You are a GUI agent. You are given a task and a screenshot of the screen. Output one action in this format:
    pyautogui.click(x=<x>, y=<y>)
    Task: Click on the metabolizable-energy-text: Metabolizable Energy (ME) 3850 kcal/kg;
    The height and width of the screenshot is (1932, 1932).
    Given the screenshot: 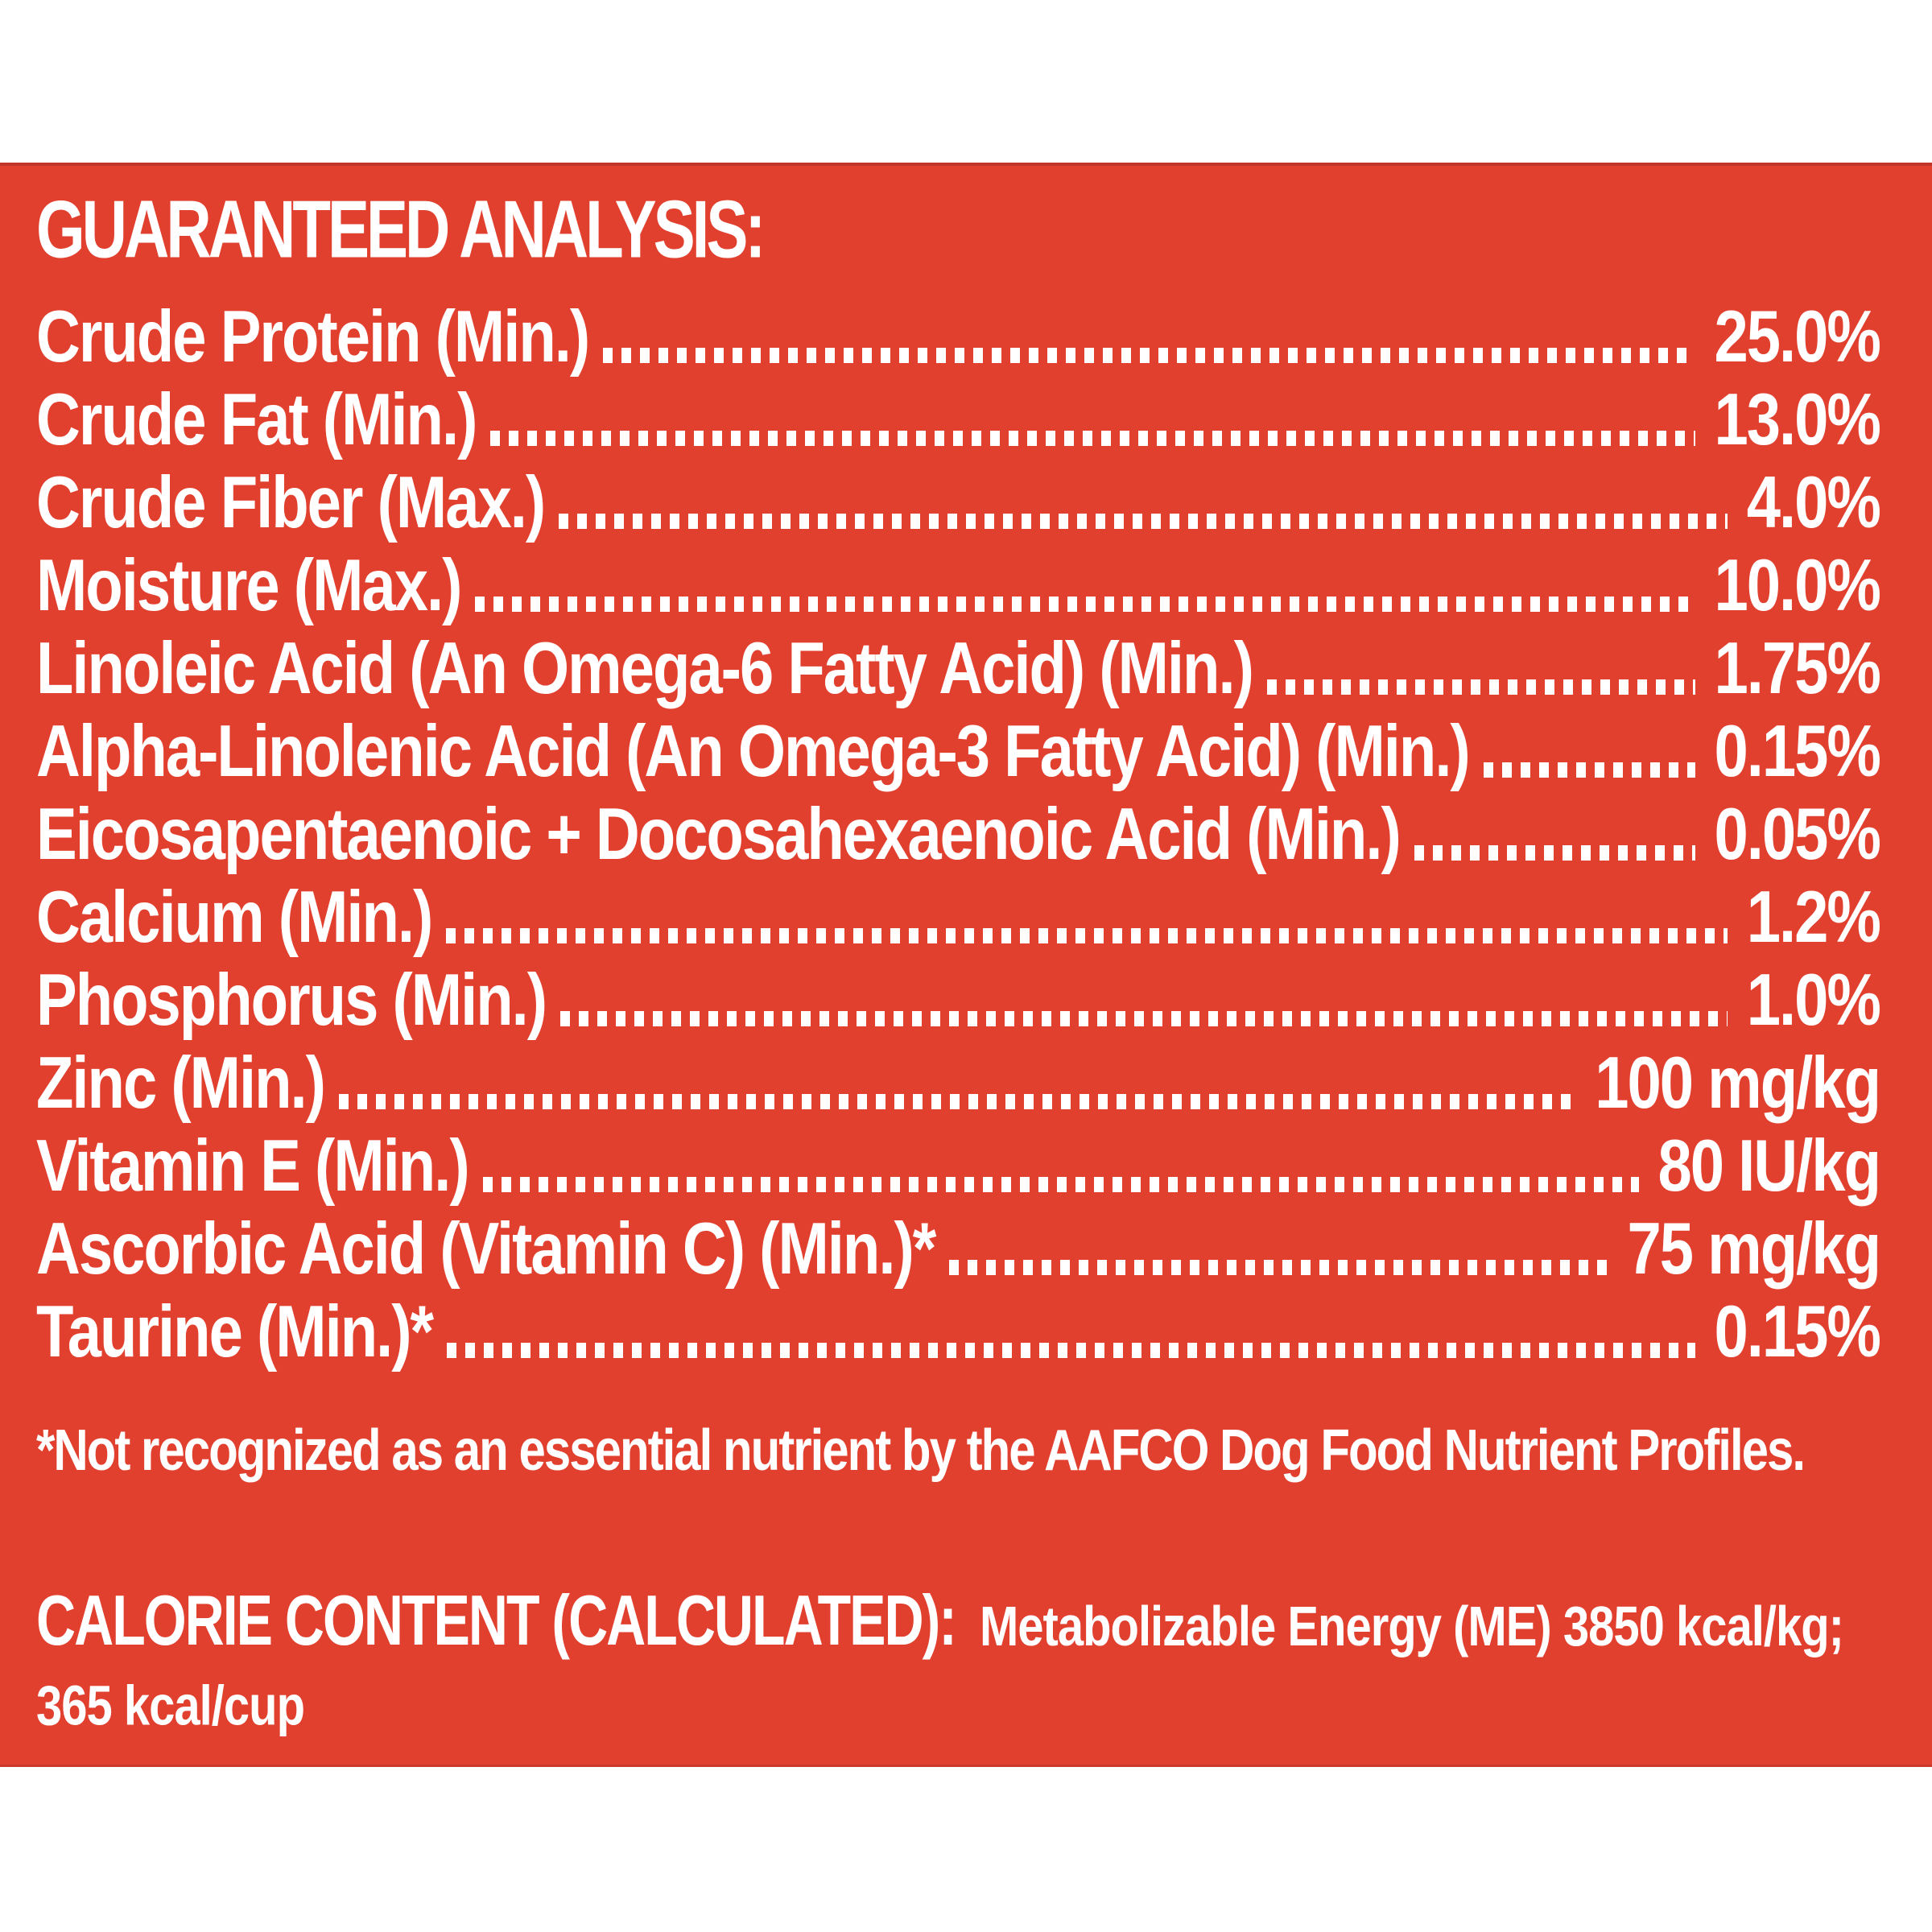 What is the action you would take?
    pyautogui.click(x=1411, y=1626)
    